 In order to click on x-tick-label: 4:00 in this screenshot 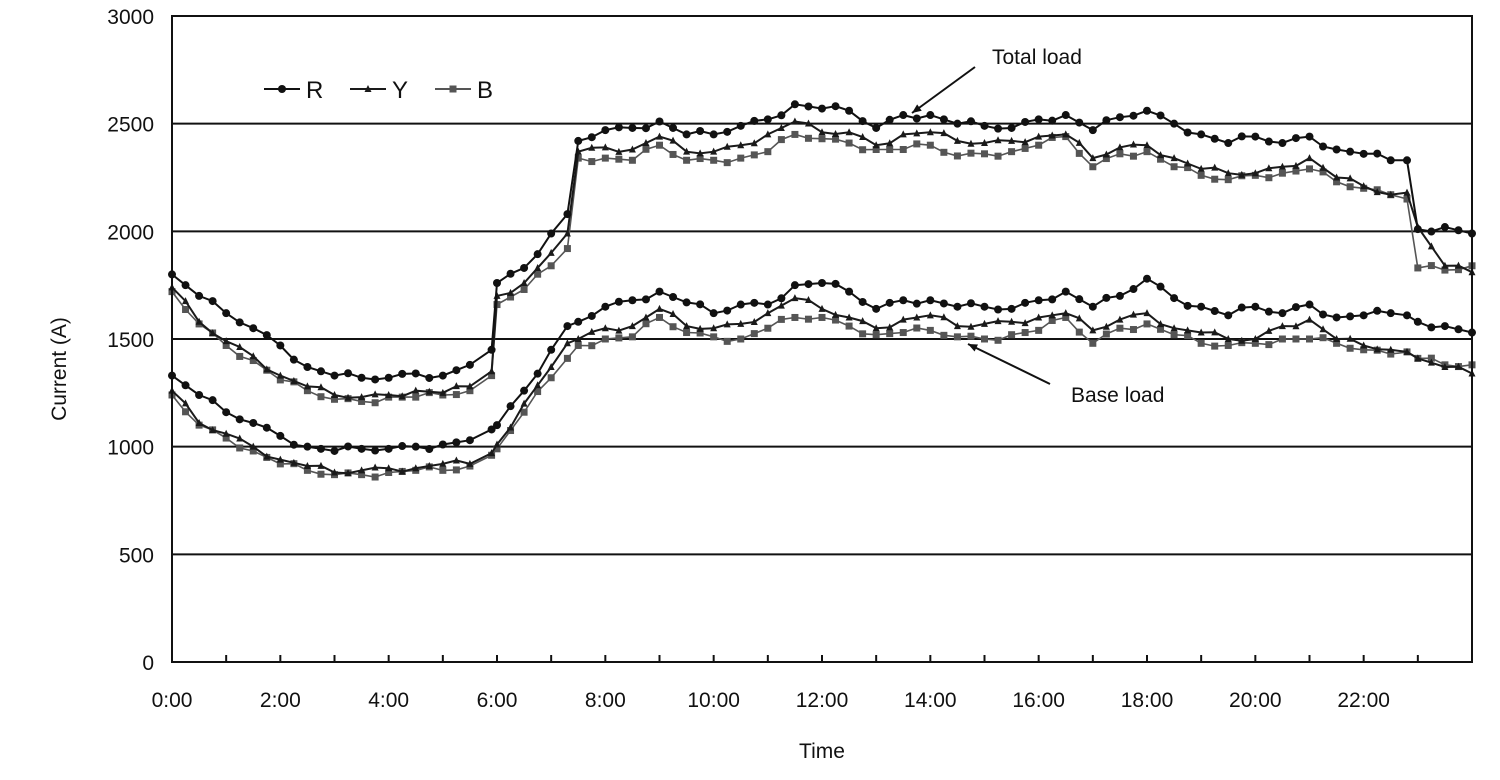, I will do `click(388, 700)`.